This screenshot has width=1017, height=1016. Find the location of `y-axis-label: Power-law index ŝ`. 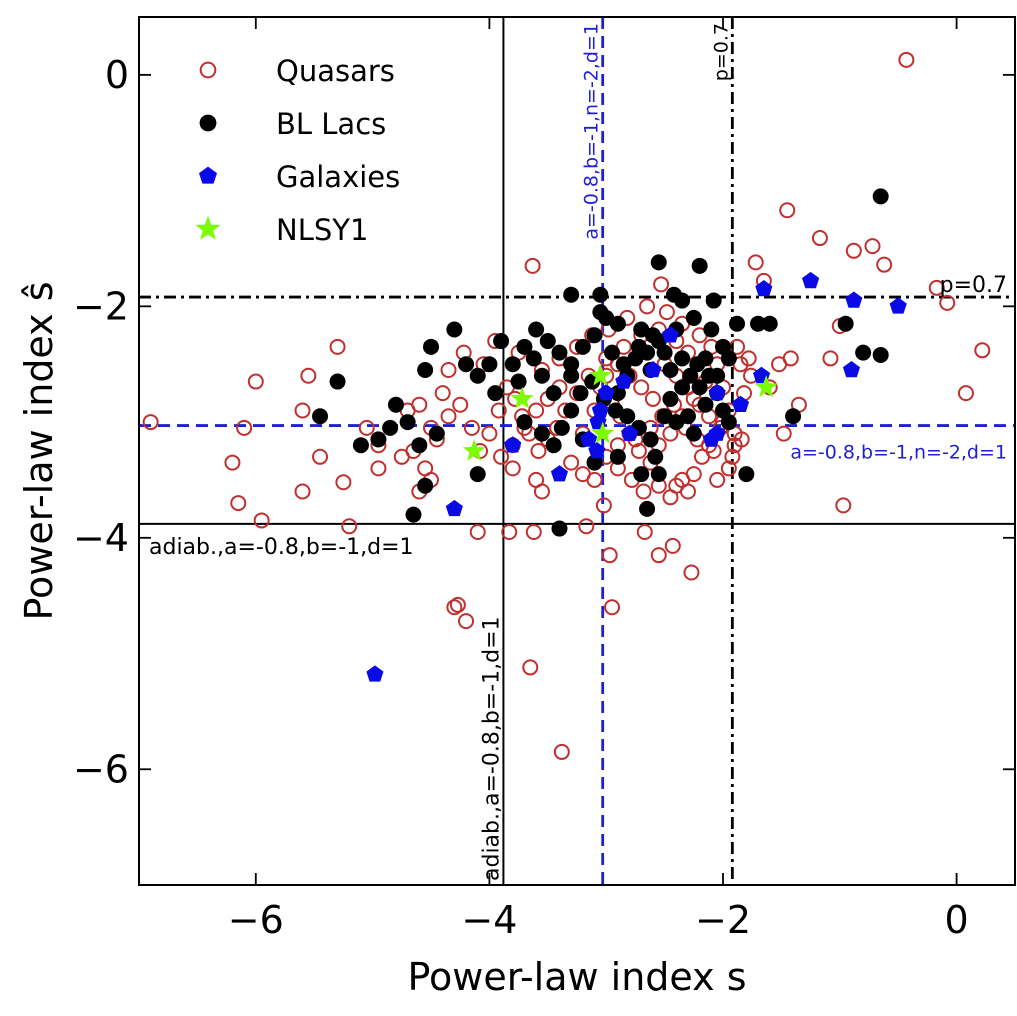

y-axis-label: Power-law index ŝ is located at coordinates (39, 450).